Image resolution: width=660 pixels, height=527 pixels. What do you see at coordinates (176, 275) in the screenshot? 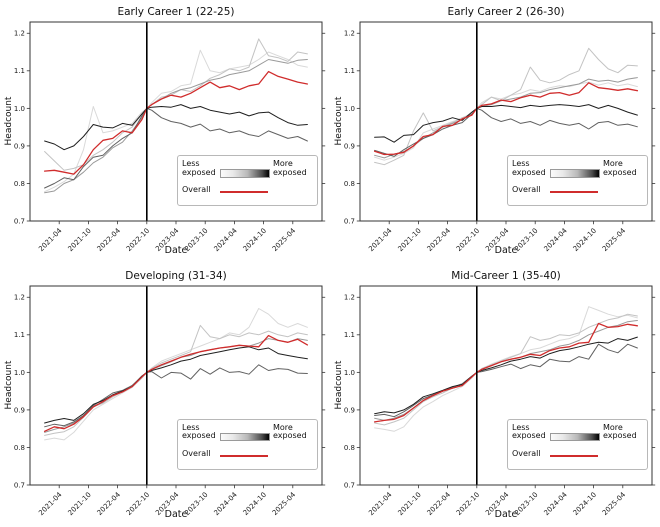
I see `panel-title: Developing (31-34)` at bounding box center [176, 275].